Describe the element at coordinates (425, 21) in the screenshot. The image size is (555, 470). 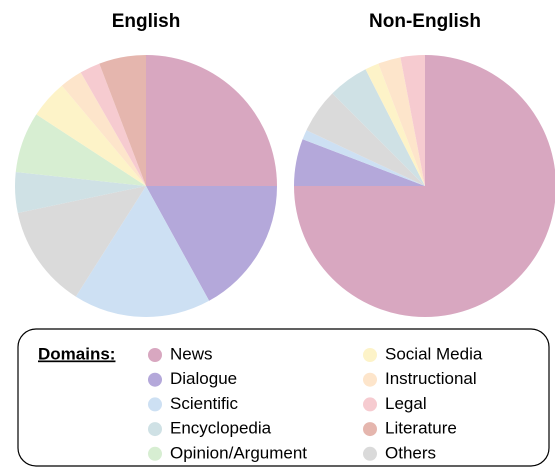
I see `chart-title: Non-English` at that location.